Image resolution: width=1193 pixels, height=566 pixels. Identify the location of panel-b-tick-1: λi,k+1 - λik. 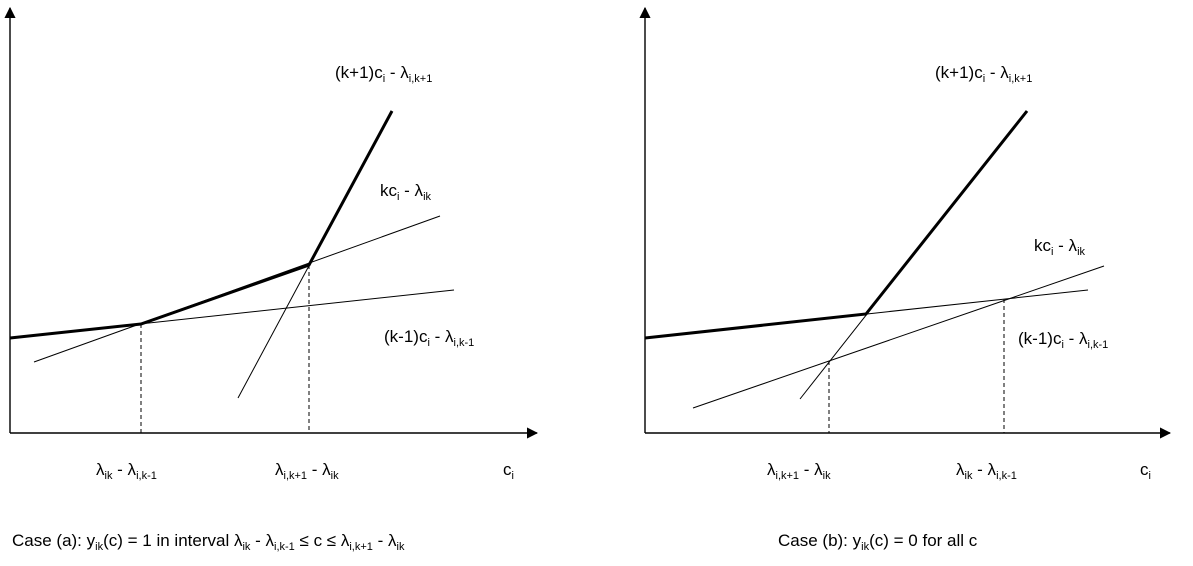
(799, 471).